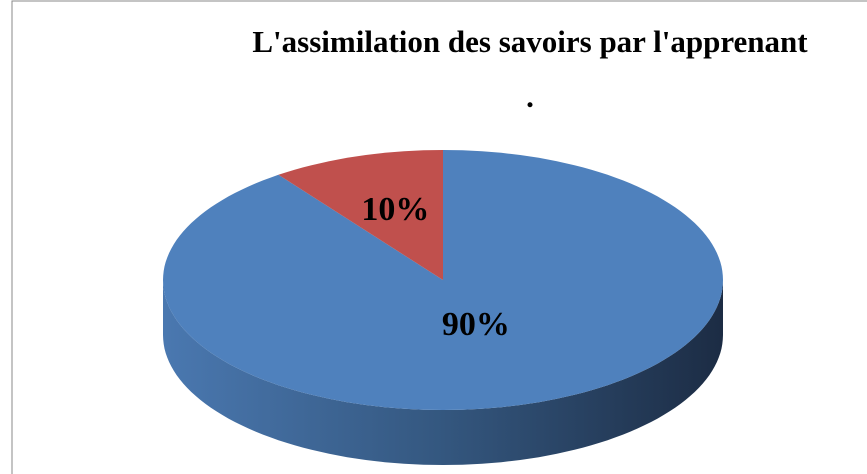  I want to click on data-label: 90%, so click(476, 324).